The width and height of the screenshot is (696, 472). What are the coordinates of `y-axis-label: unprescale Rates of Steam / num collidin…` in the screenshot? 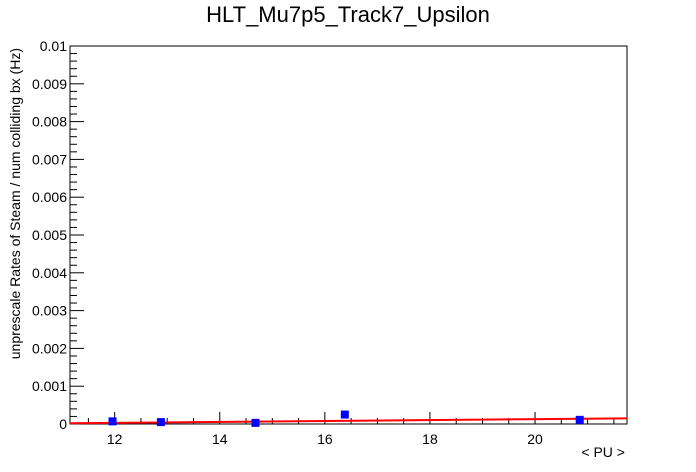 It's located at (15, 203).